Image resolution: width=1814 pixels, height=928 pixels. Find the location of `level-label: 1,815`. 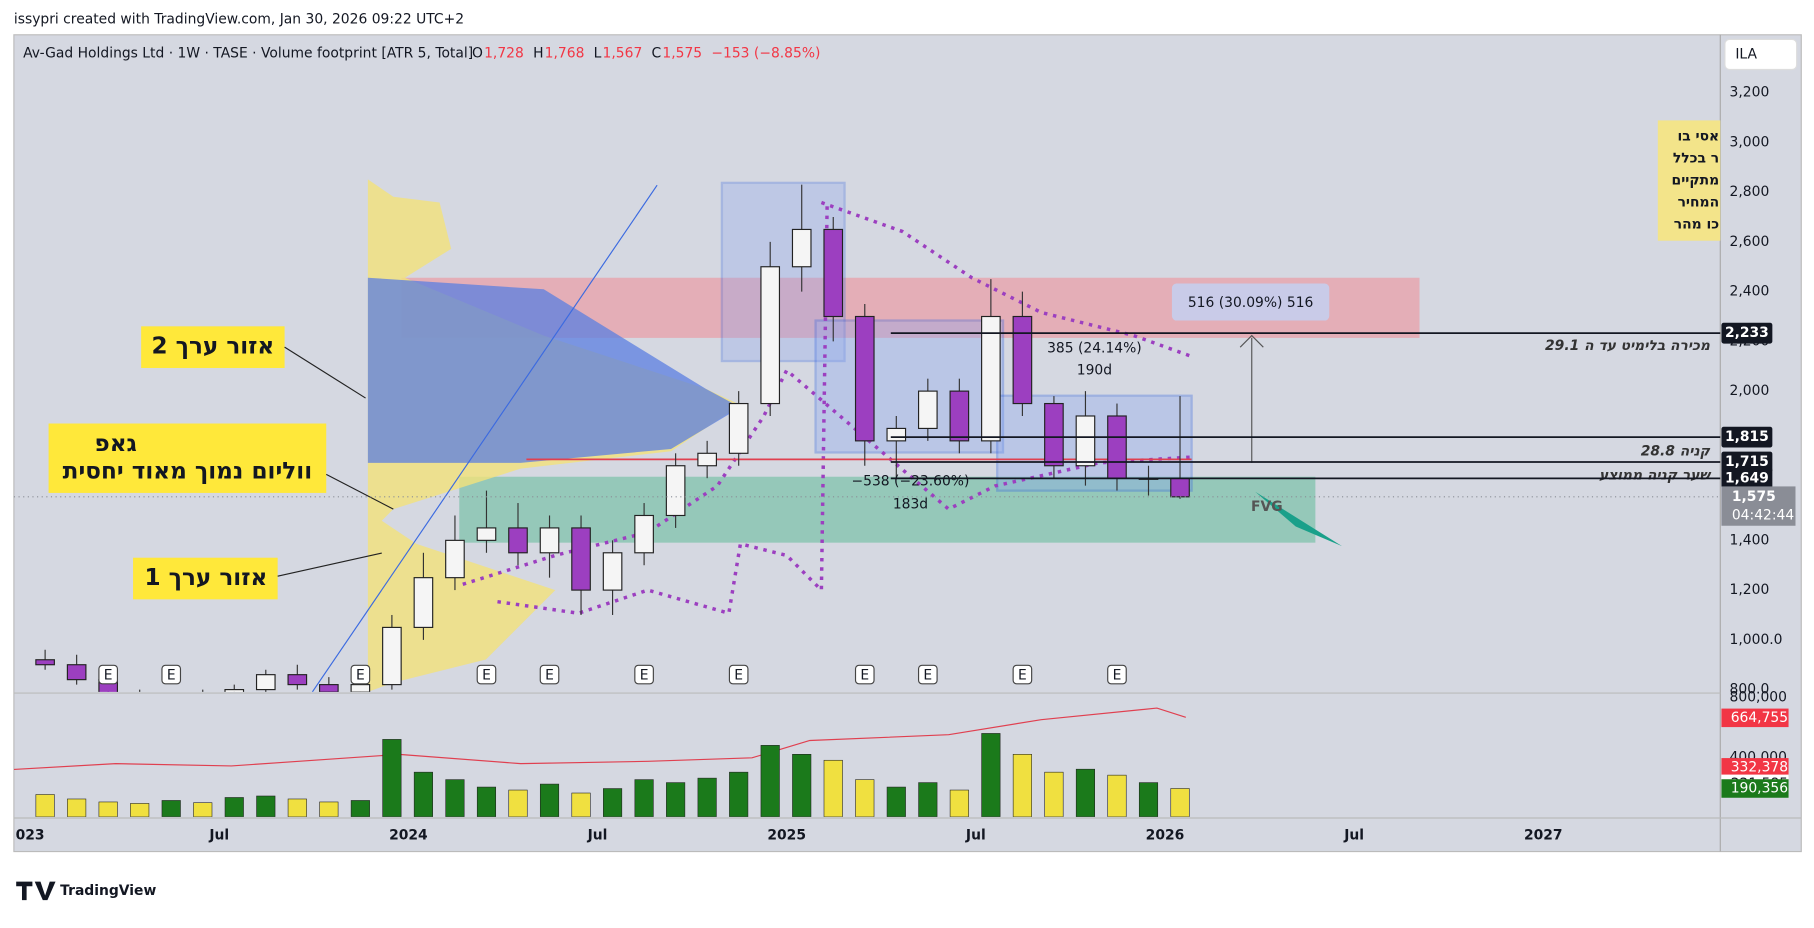

level-label: 1,815 is located at coordinates (1747, 437).